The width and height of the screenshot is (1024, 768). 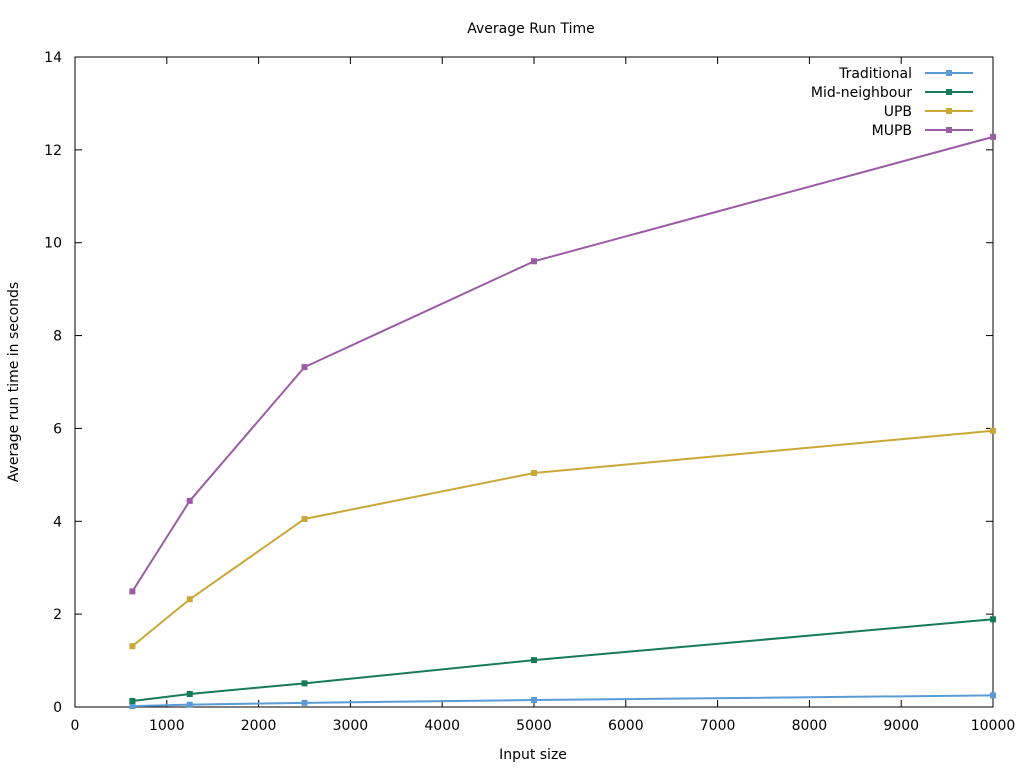 What do you see at coordinates (57, 522) in the screenshot?
I see `y-tick-label: 4` at bounding box center [57, 522].